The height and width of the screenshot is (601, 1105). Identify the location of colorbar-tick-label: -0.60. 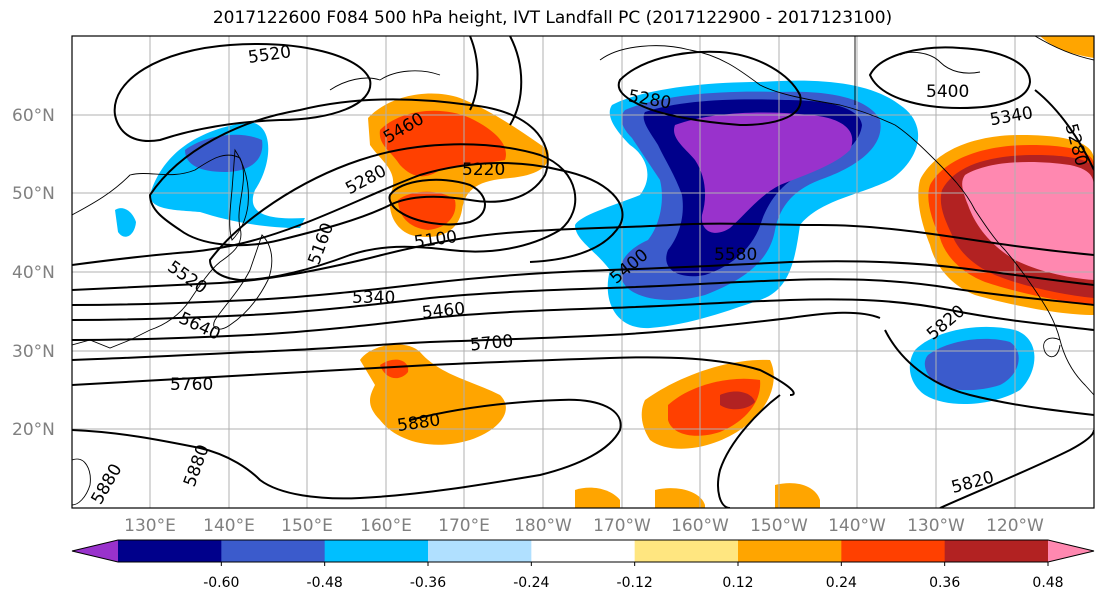
(221, 583).